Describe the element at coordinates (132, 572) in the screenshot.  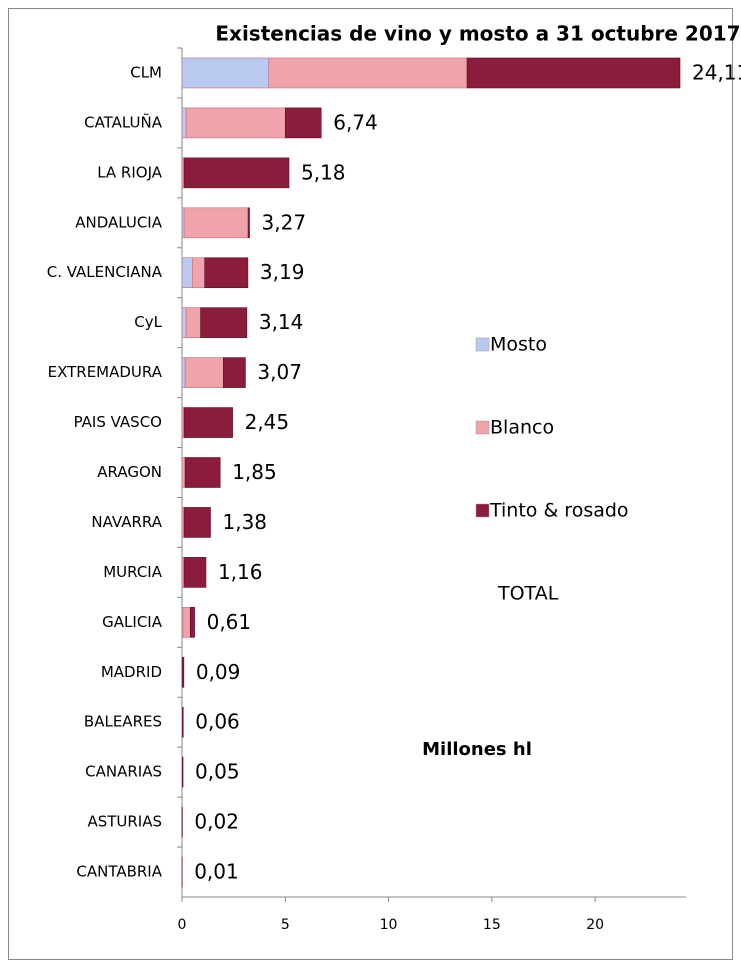
I see `category-label: MURCIA` at that location.